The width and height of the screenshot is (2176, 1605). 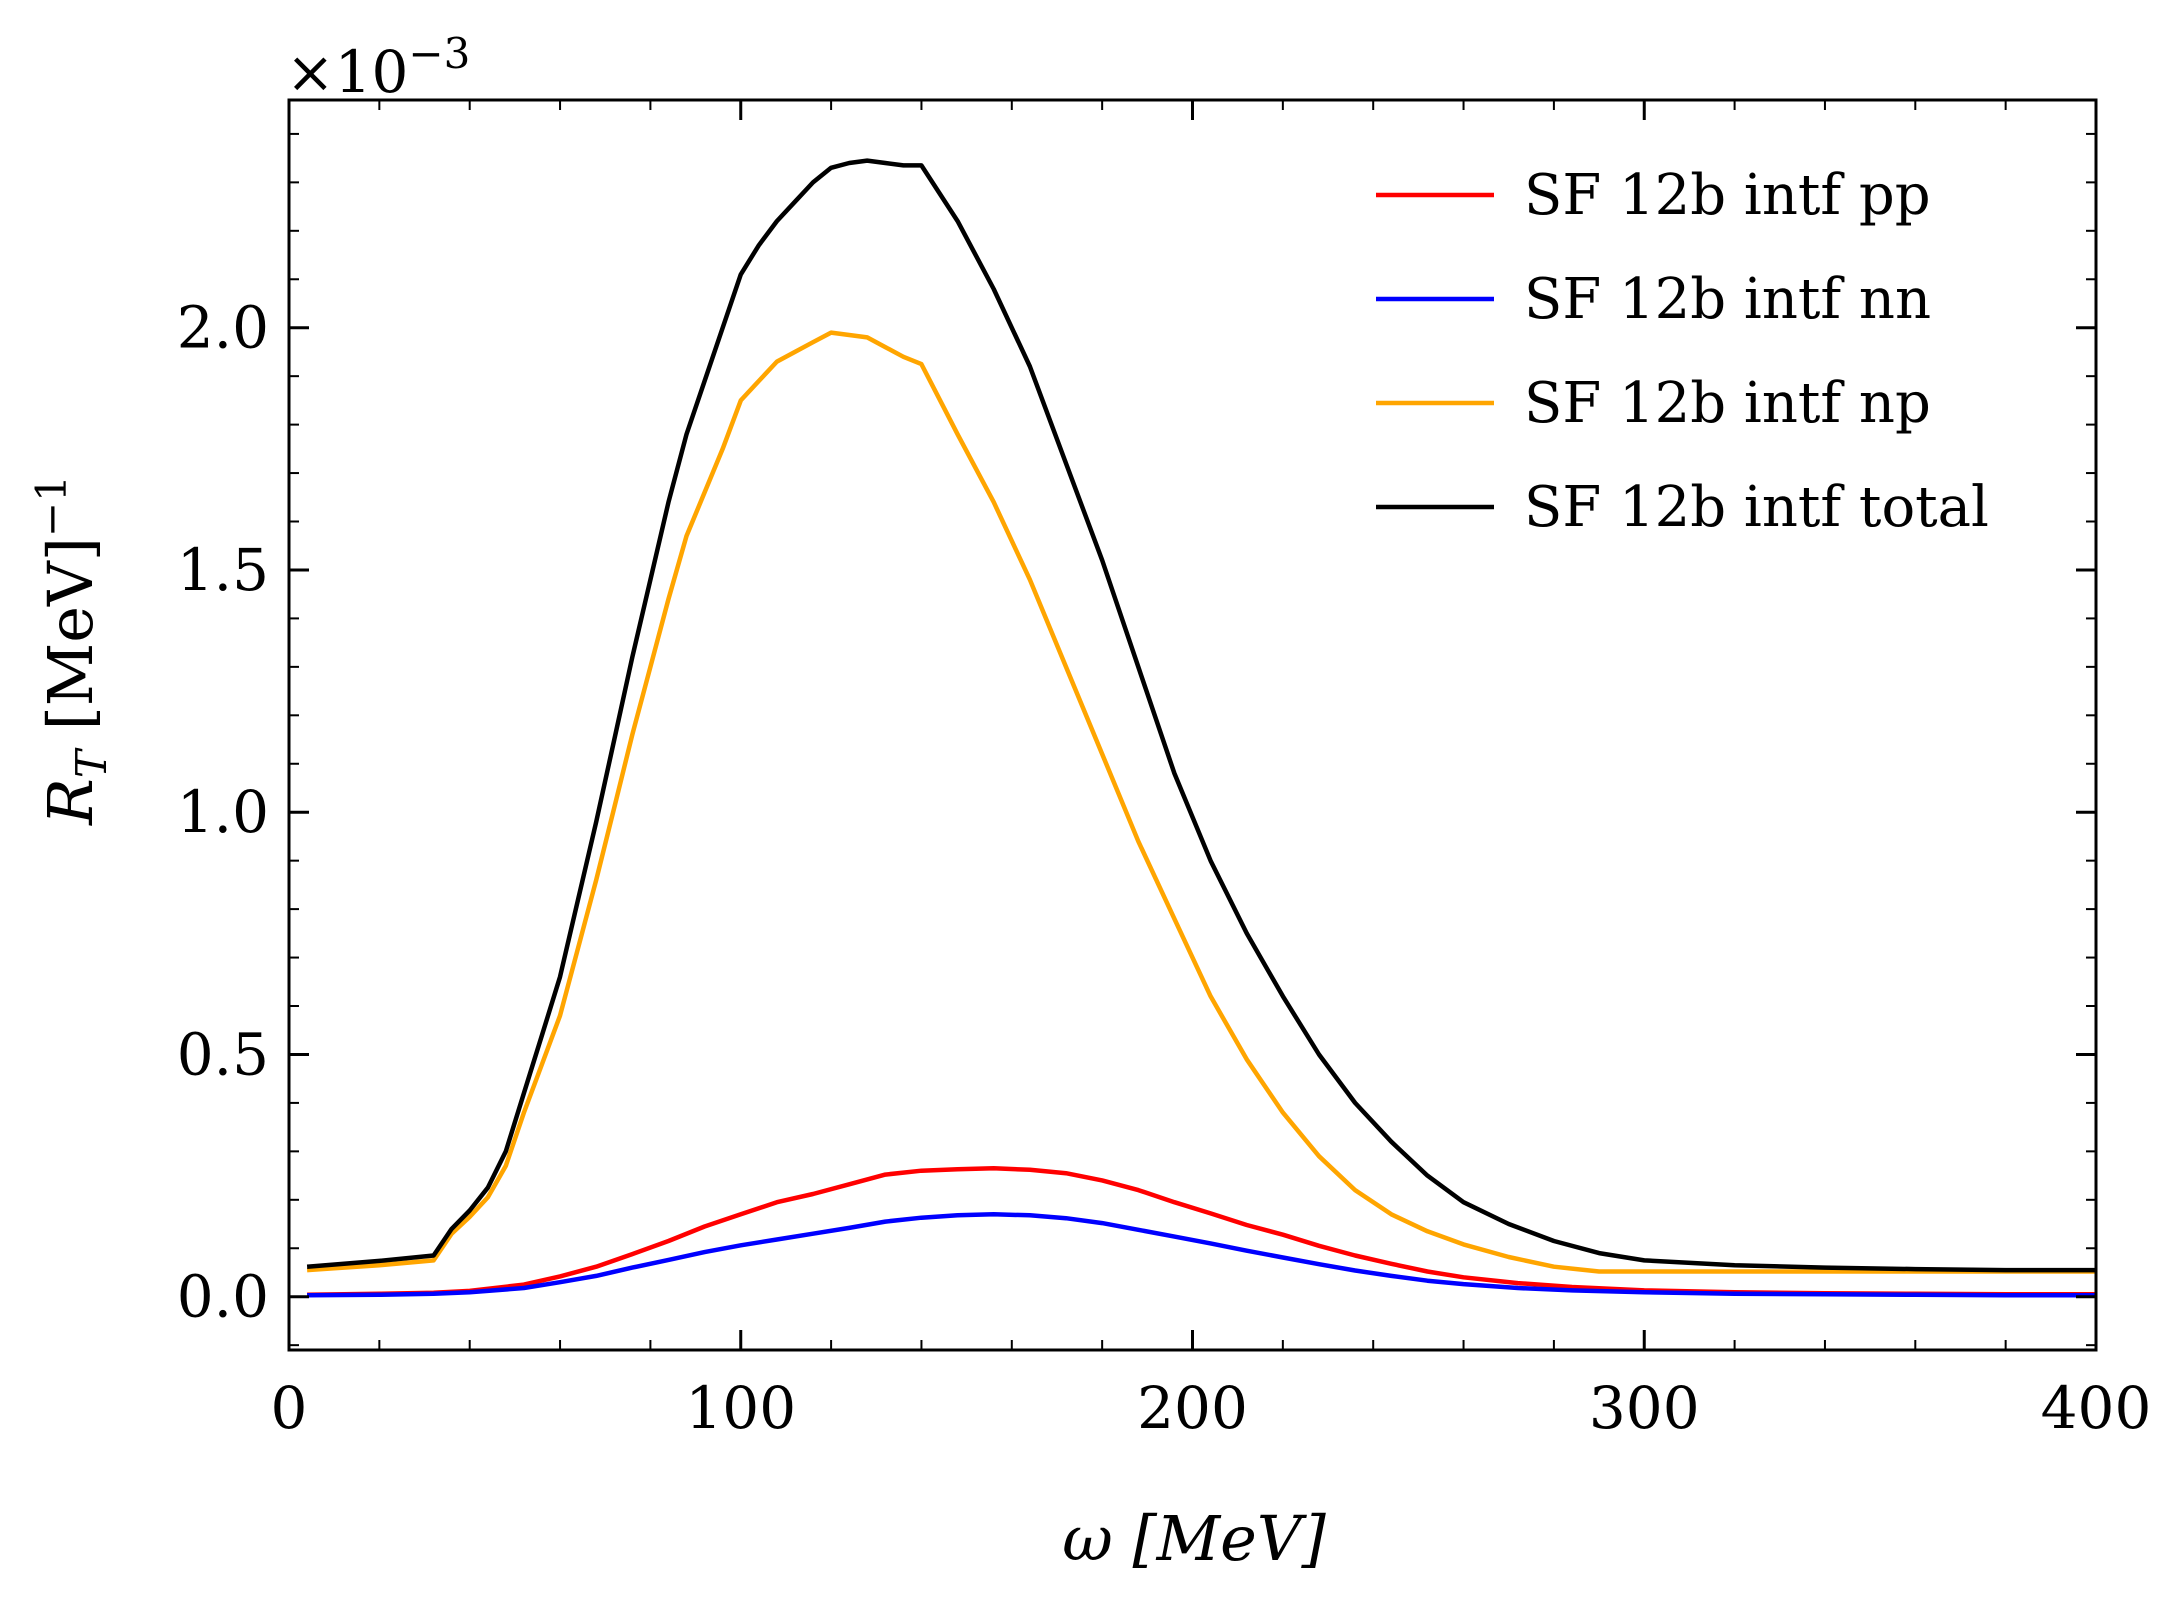 What do you see at coordinates (2096, 1408) in the screenshot?
I see `x-tick-label: 400` at bounding box center [2096, 1408].